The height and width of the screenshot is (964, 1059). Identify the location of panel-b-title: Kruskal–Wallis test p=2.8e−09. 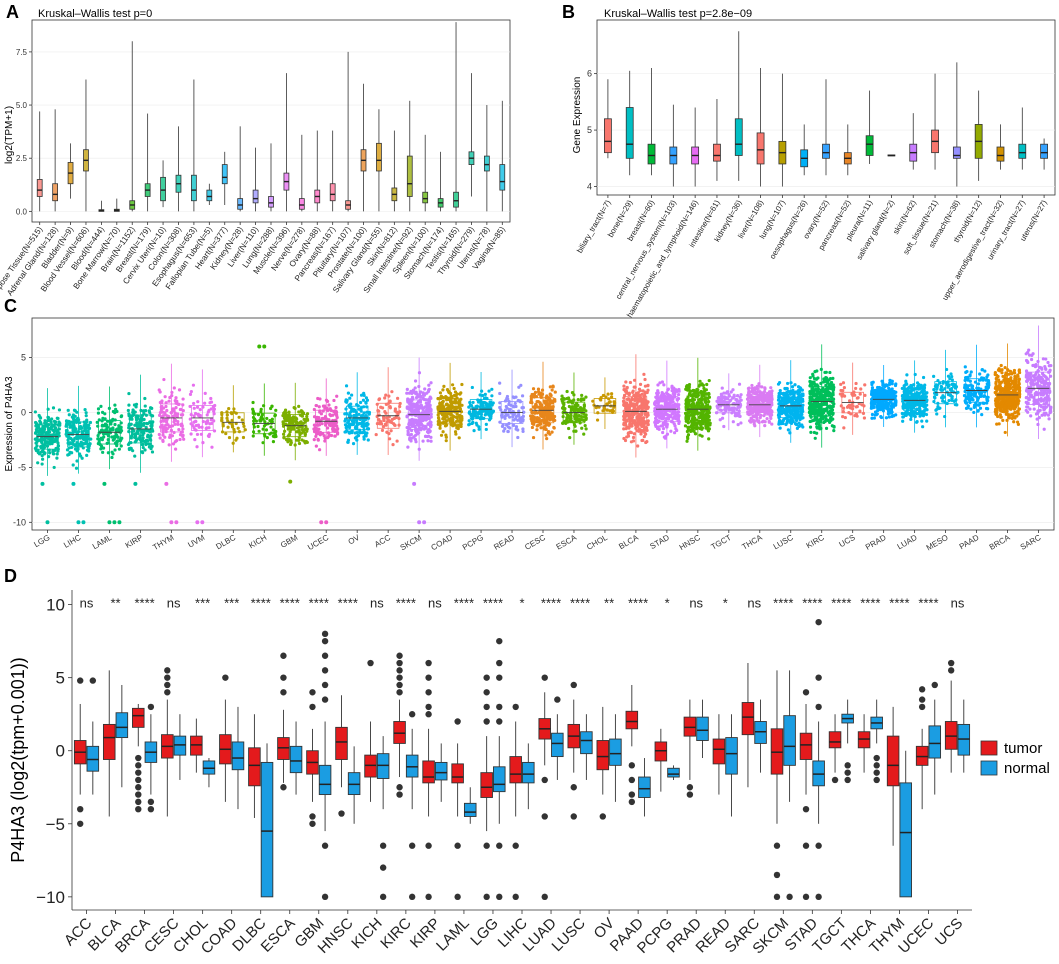
(678, 14).